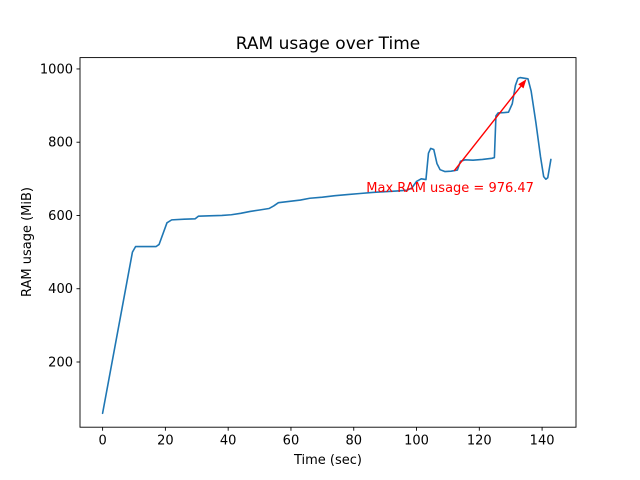 This screenshot has height=480, width=640. I want to click on x-tick-label: 100, so click(416, 441).